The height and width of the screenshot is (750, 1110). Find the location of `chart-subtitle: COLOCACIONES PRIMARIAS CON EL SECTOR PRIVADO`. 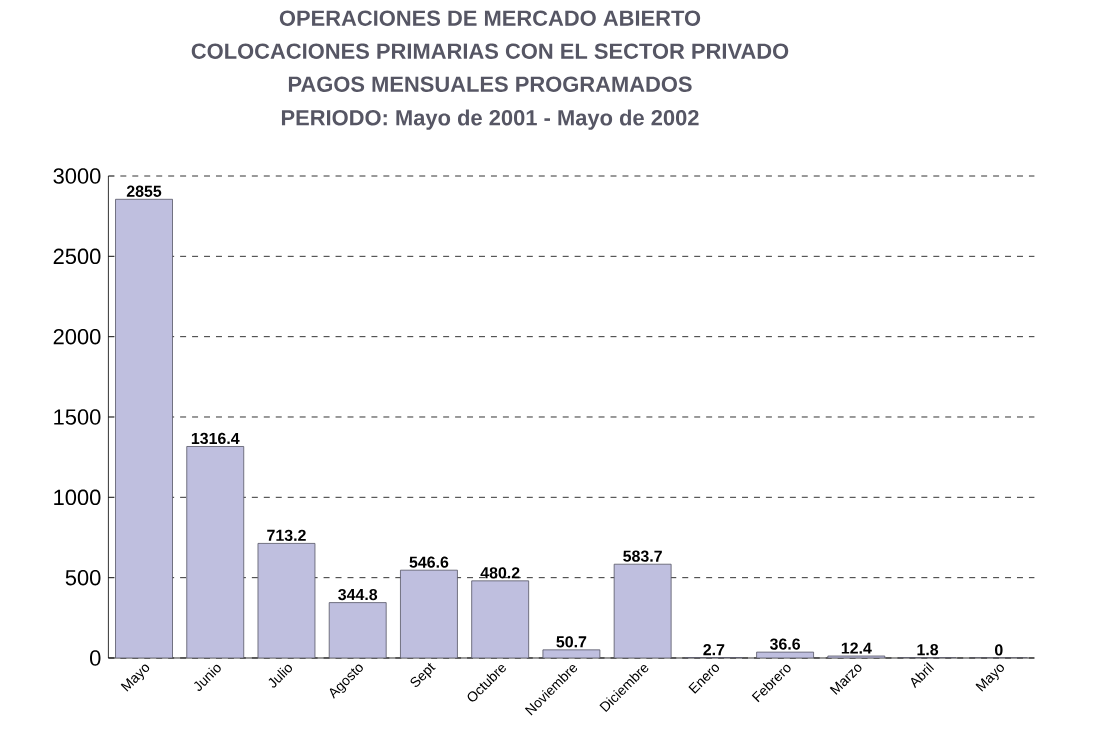

chart-subtitle: COLOCACIONES PRIMARIAS CON EL SECTOR PRIVADO is located at coordinates (490, 51).